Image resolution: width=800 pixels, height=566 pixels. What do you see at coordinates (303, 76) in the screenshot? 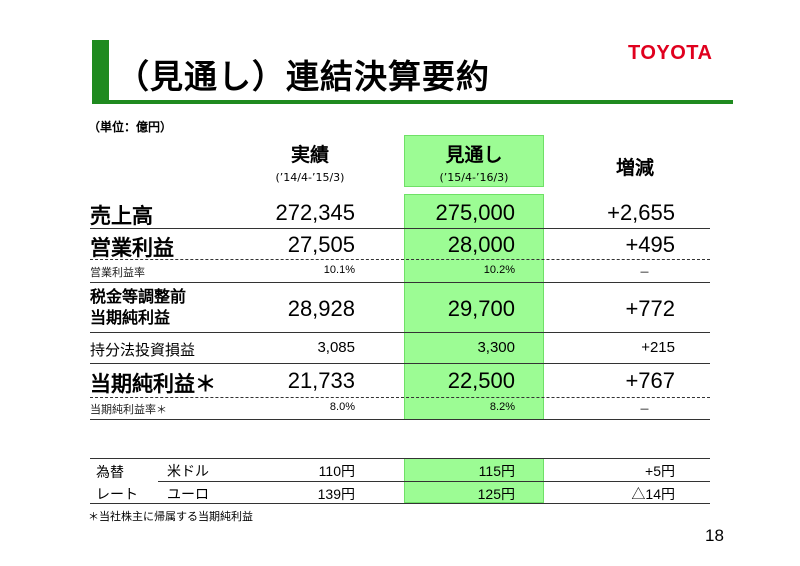
I see `page-title: （見通し）連結決算要約` at bounding box center [303, 76].